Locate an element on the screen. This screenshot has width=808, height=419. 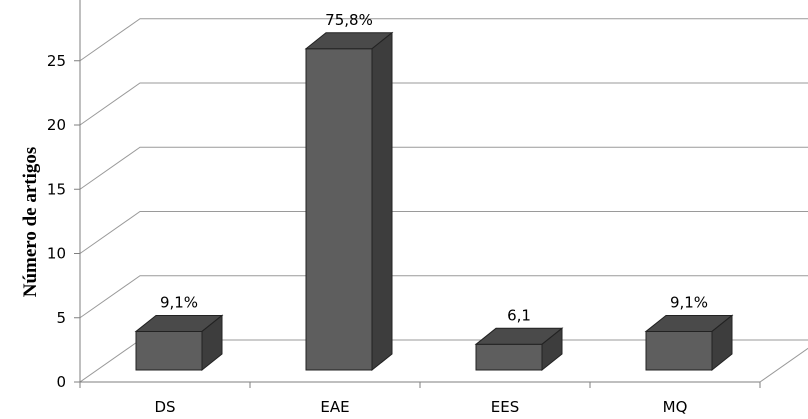
data-label: 6,1 is located at coordinates (519, 315).